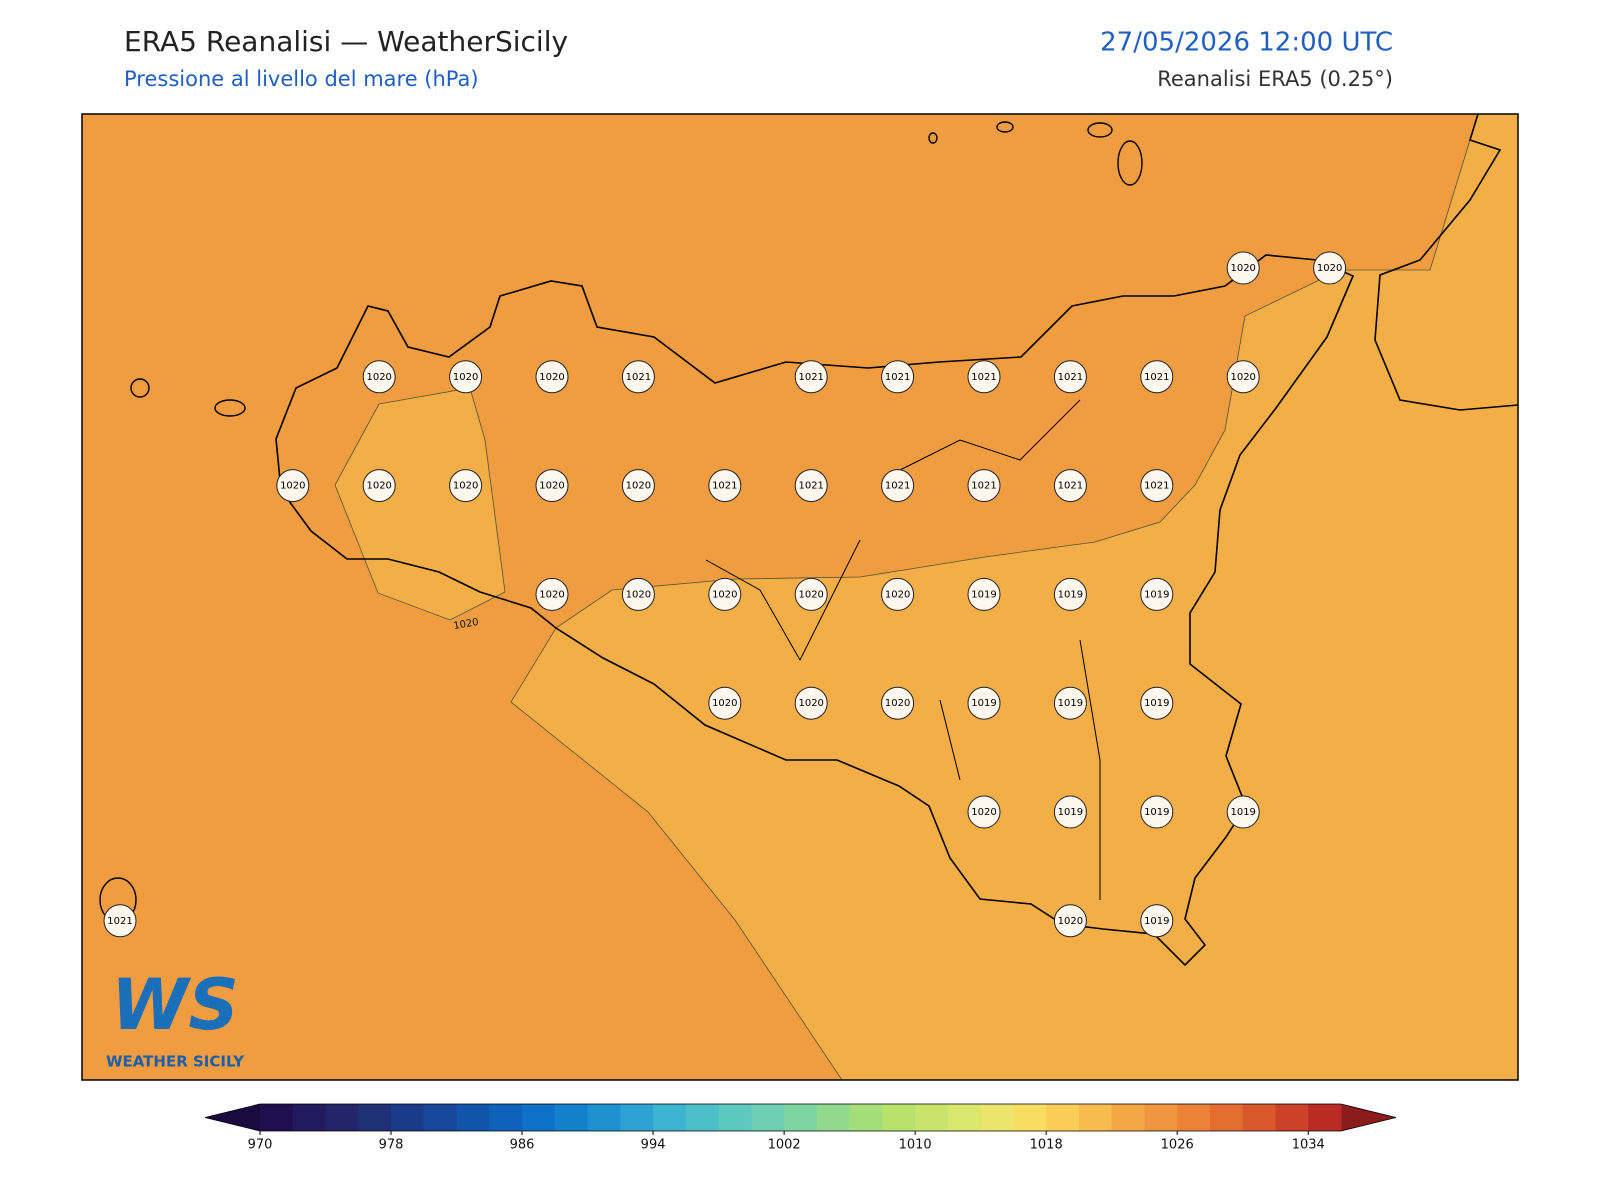  I want to click on colorbar-tick-label: 1002, so click(784, 1145).